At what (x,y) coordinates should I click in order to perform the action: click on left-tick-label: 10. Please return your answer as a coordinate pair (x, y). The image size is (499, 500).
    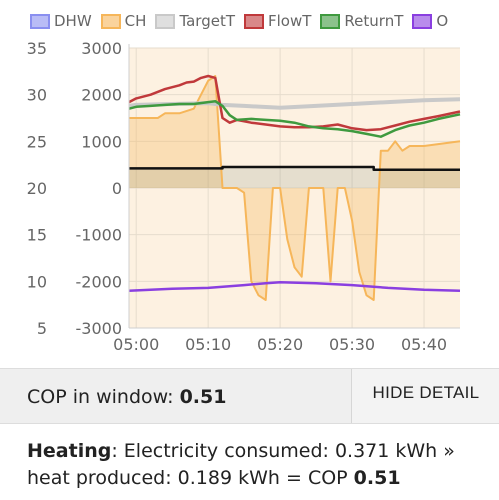
    Looking at the image, I should click on (37, 281).